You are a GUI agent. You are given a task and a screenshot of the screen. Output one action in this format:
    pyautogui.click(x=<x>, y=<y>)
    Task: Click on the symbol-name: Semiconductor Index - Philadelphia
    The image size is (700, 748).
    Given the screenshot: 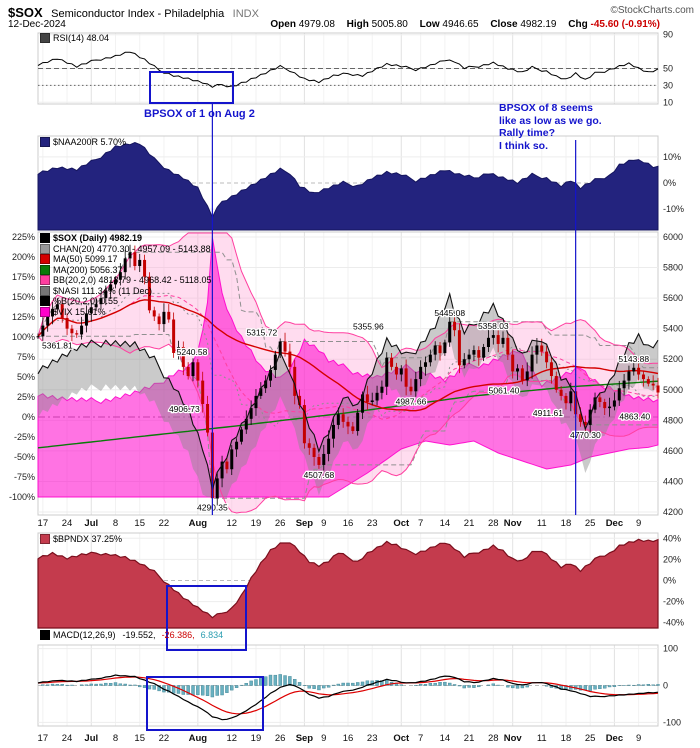 What is the action you would take?
    pyautogui.click(x=138, y=14)
    